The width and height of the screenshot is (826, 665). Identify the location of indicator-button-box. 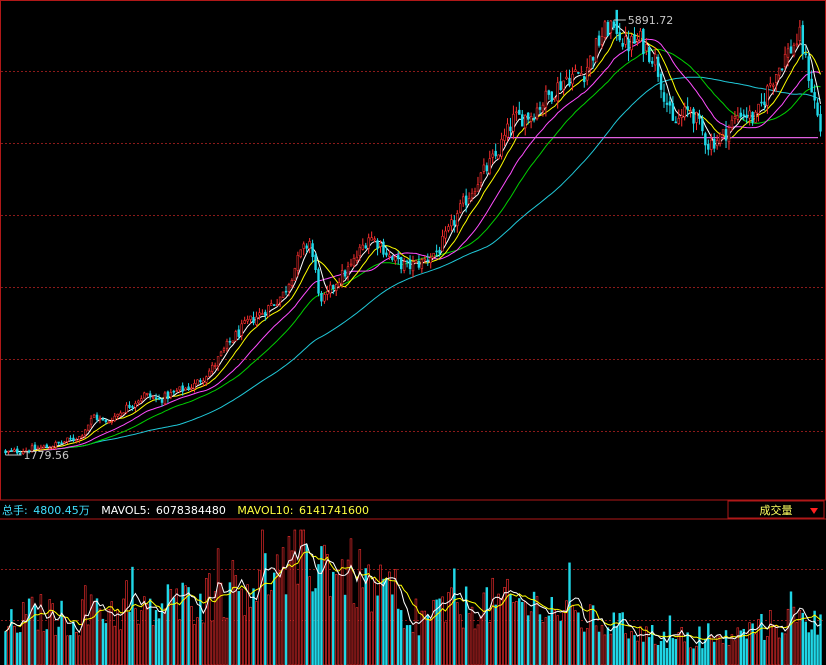
(776, 509).